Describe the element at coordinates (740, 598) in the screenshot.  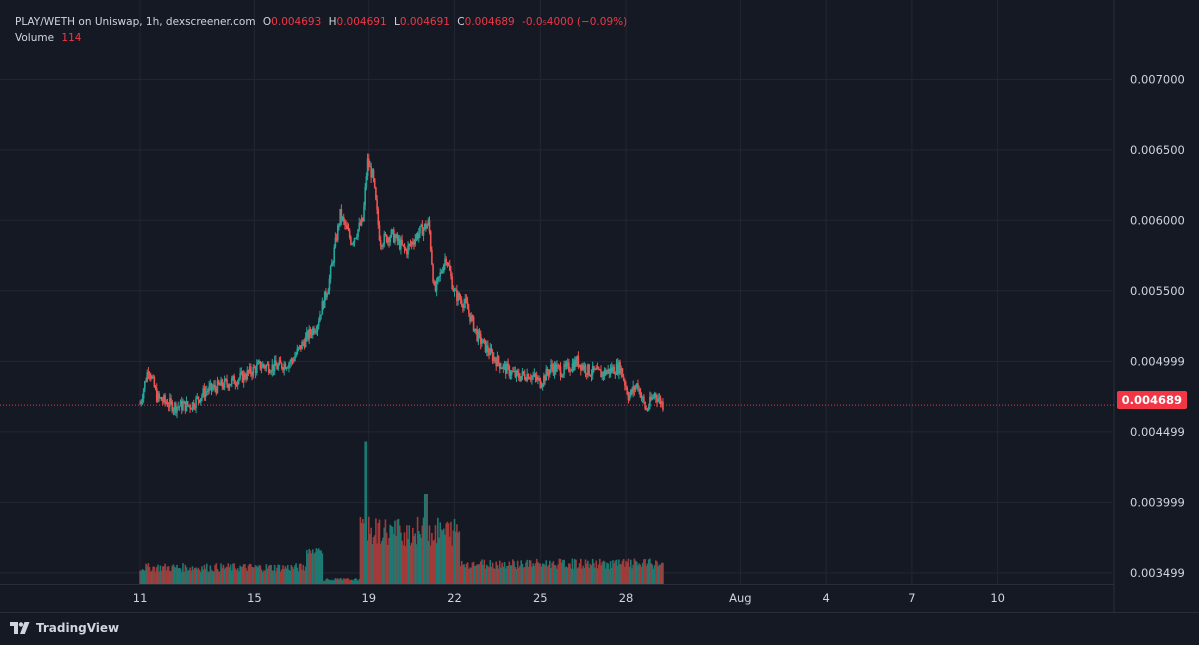
I see `x-tick-label: Aug` at that location.